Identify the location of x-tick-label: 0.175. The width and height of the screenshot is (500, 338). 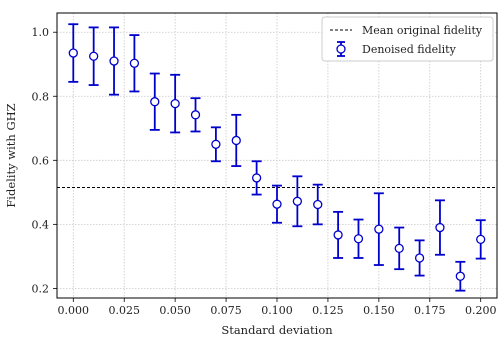
(430, 310).